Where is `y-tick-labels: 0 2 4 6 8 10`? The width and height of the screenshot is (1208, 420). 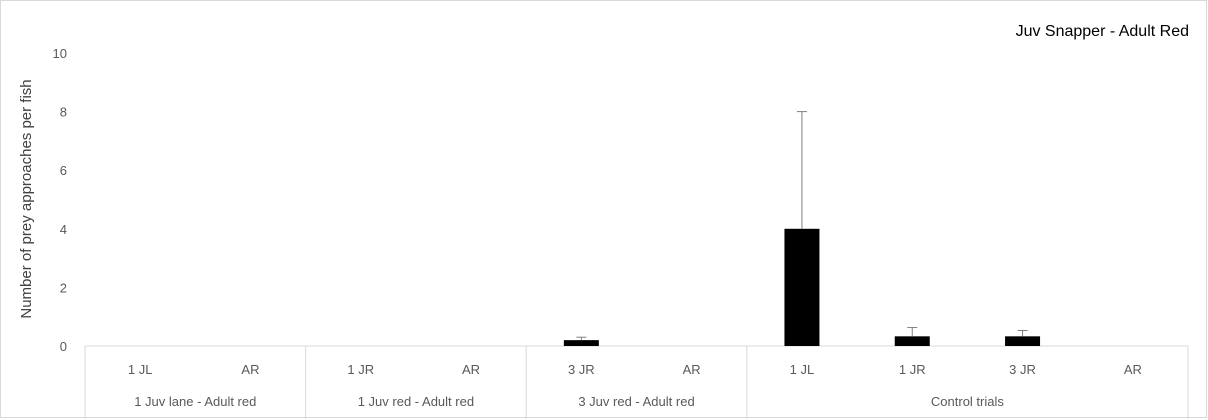 y-tick-labels: 0 2 4 6 8 10 is located at coordinates (60, 200).